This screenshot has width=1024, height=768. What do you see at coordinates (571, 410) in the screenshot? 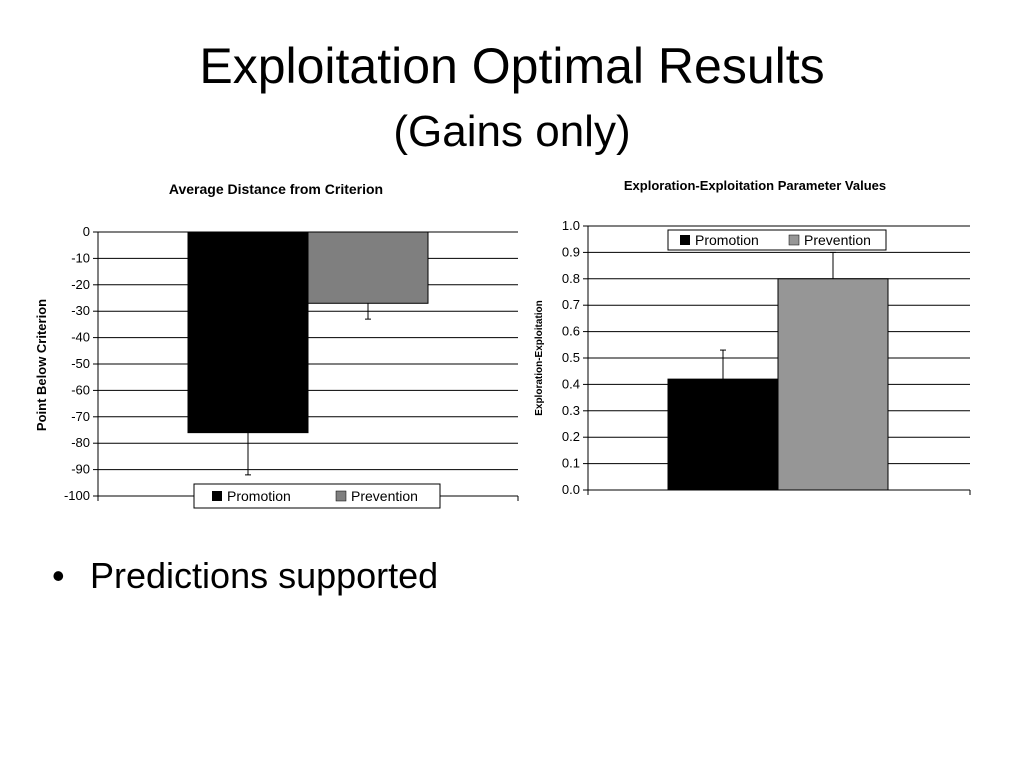
I see `y-tick-label: 0.3` at bounding box center [571, 410].